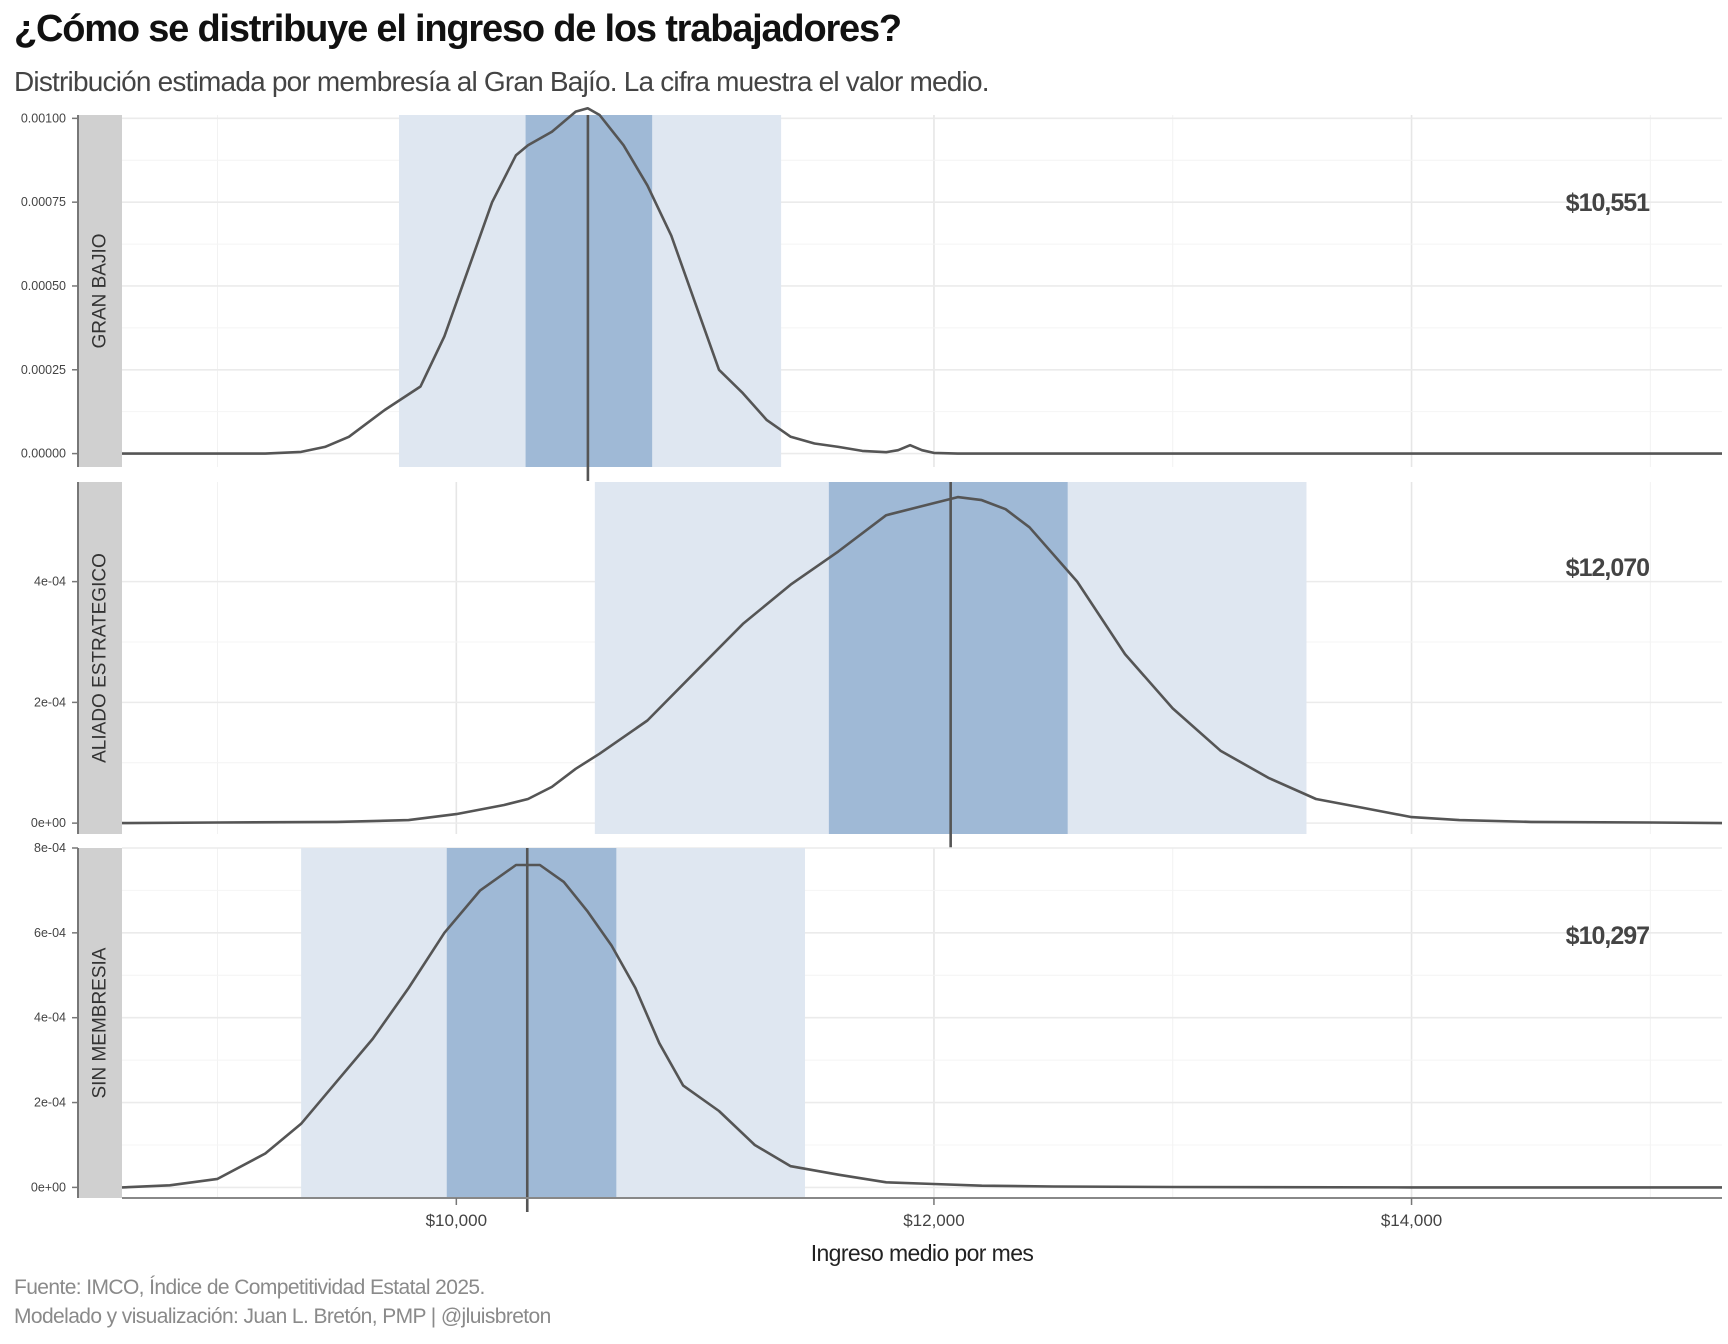 Image resolution: width=1728 pixels, height=1344 pixels. What do you see at coordinates (1608, 203) in the screenshot?
I see `mean-value-label: $10,551` at bounding box center [1608, 203].